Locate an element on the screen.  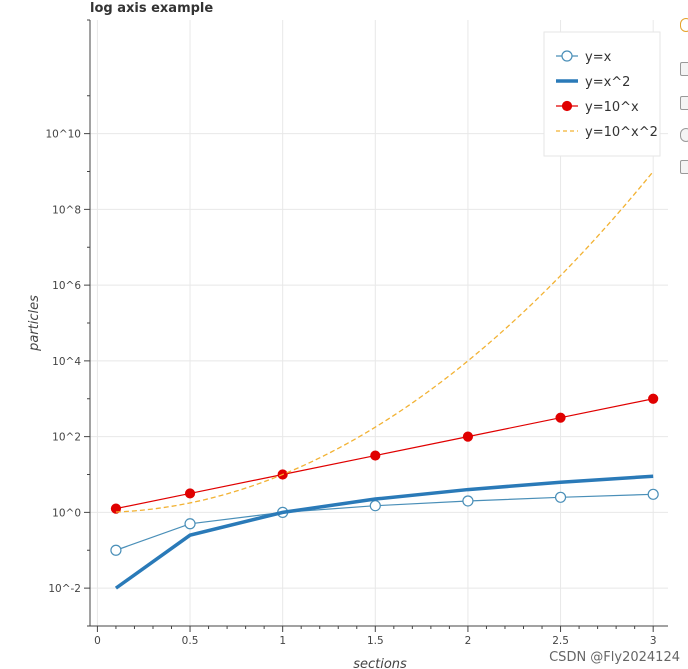
legend-label: y=x is located at coordinates (598, 57).